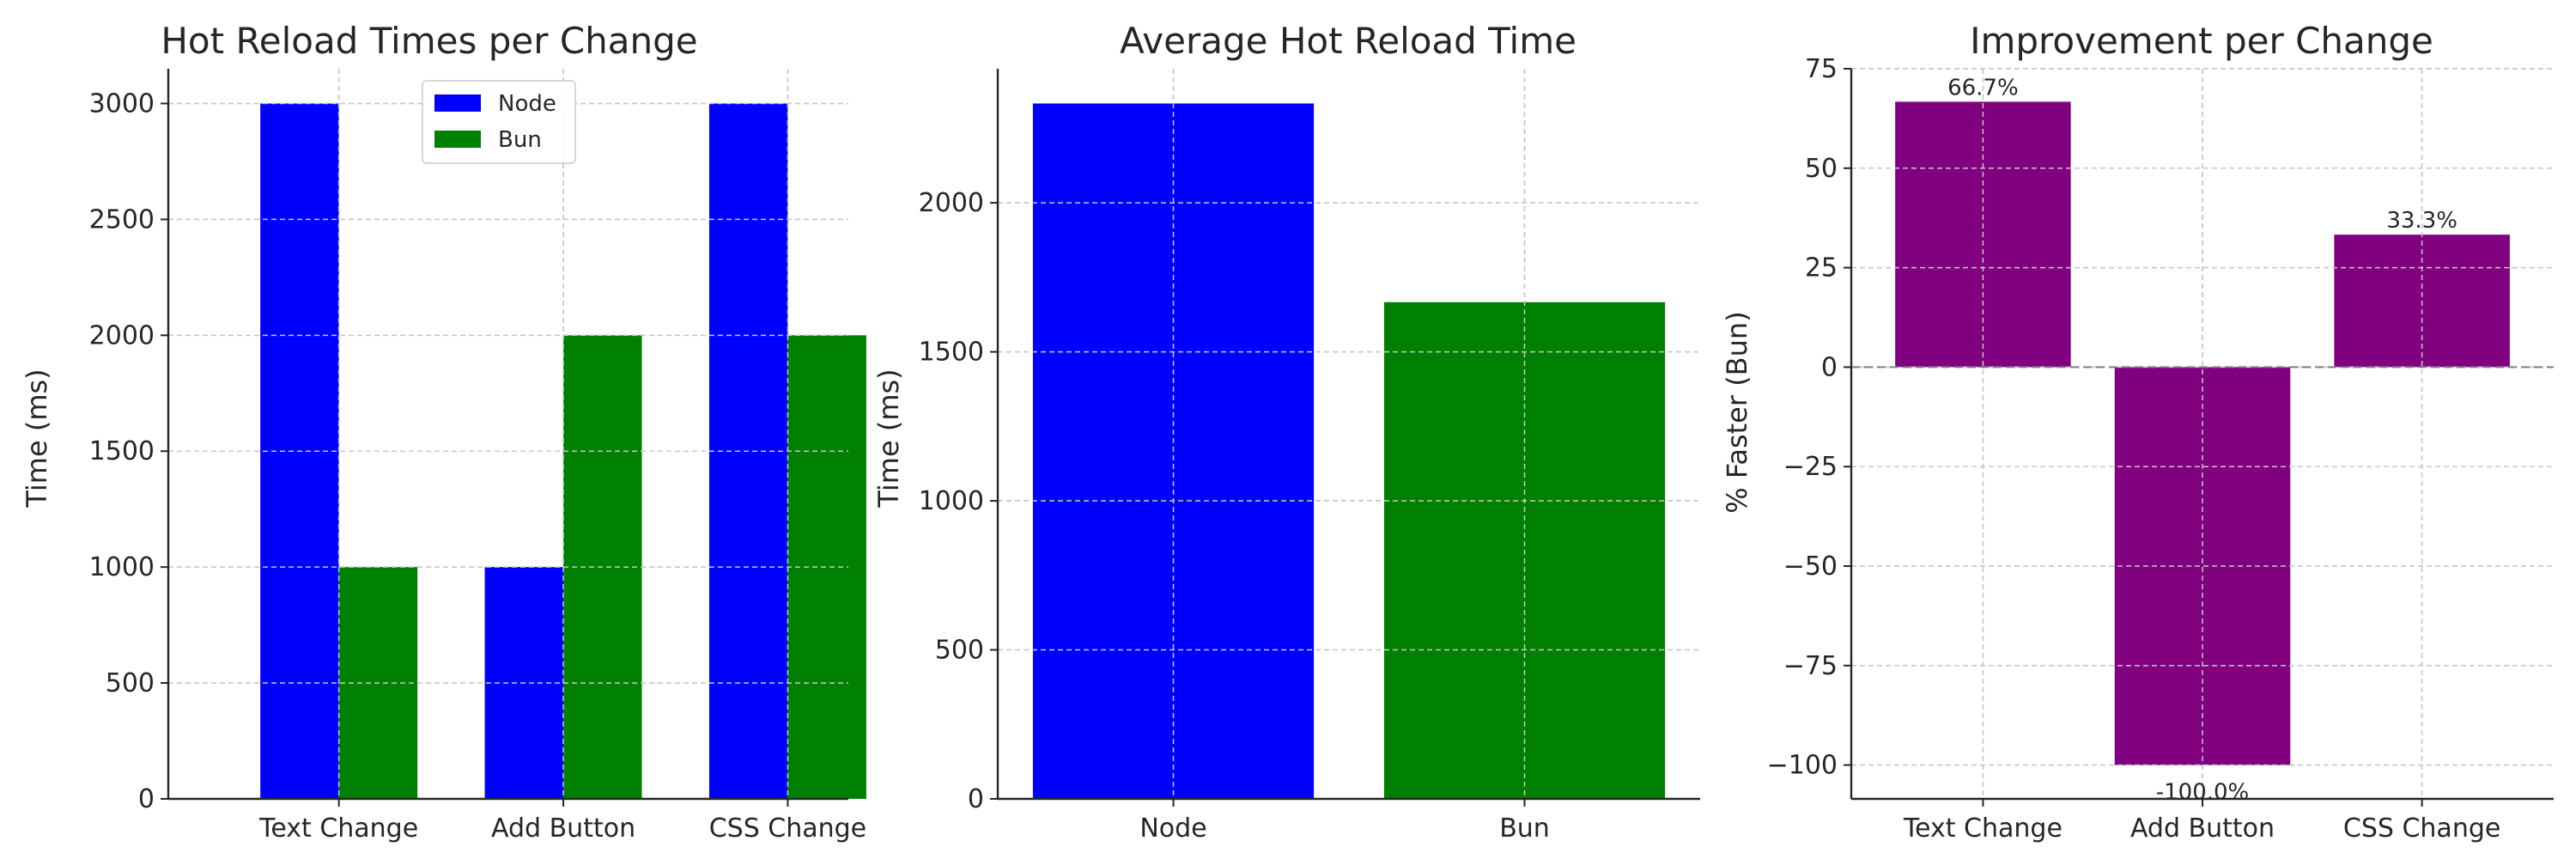 This screenshot has height=859, width=2576. I want to click on y-tick-label: 50, so click(1821, 169).